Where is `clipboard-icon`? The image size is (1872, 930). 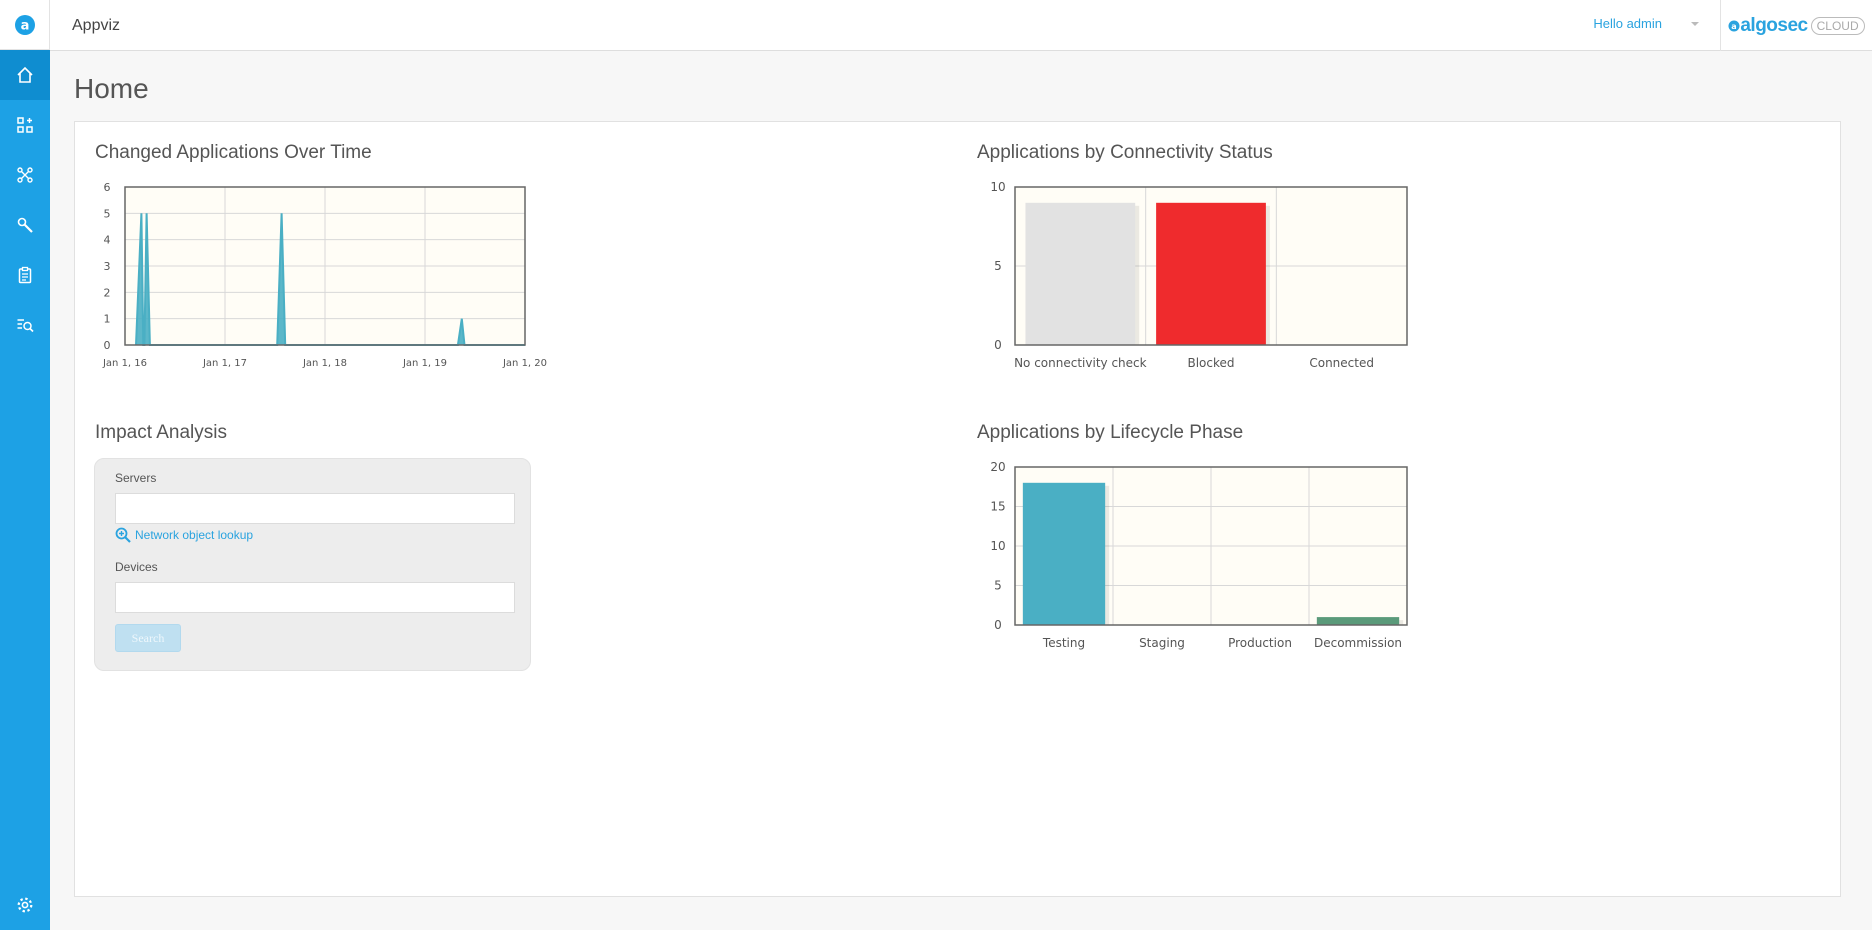
clipboard-icon is located at coordinates (25, 275).